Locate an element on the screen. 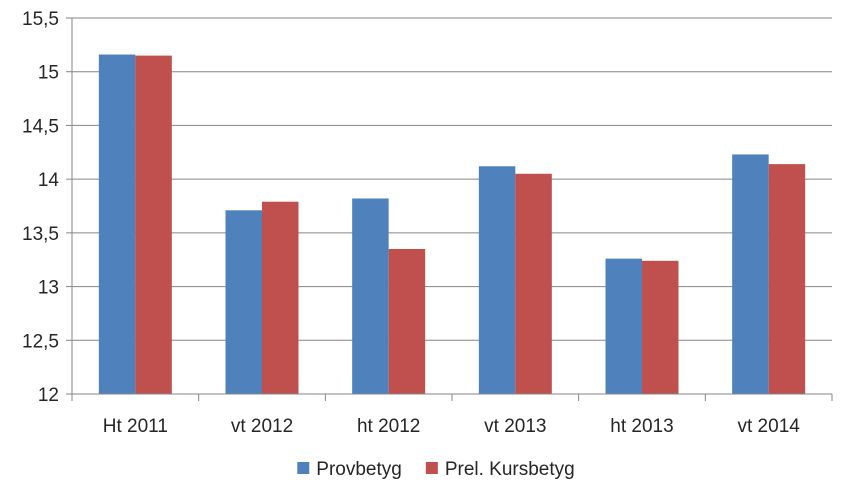 The width and height of the screenshot is (852, 502). y-tick-label: 15 is located at coordinates (48, 73).